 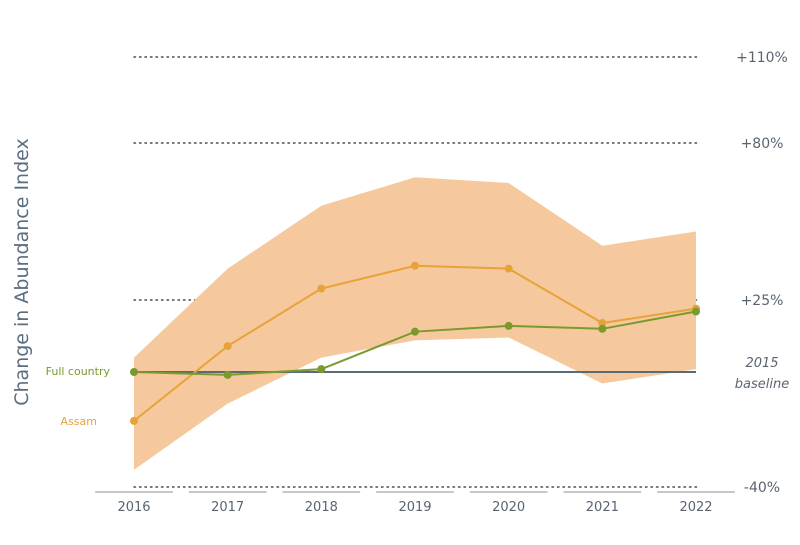 I want to click on x-tick-label-0: 2016, so click(x=133, y=507).